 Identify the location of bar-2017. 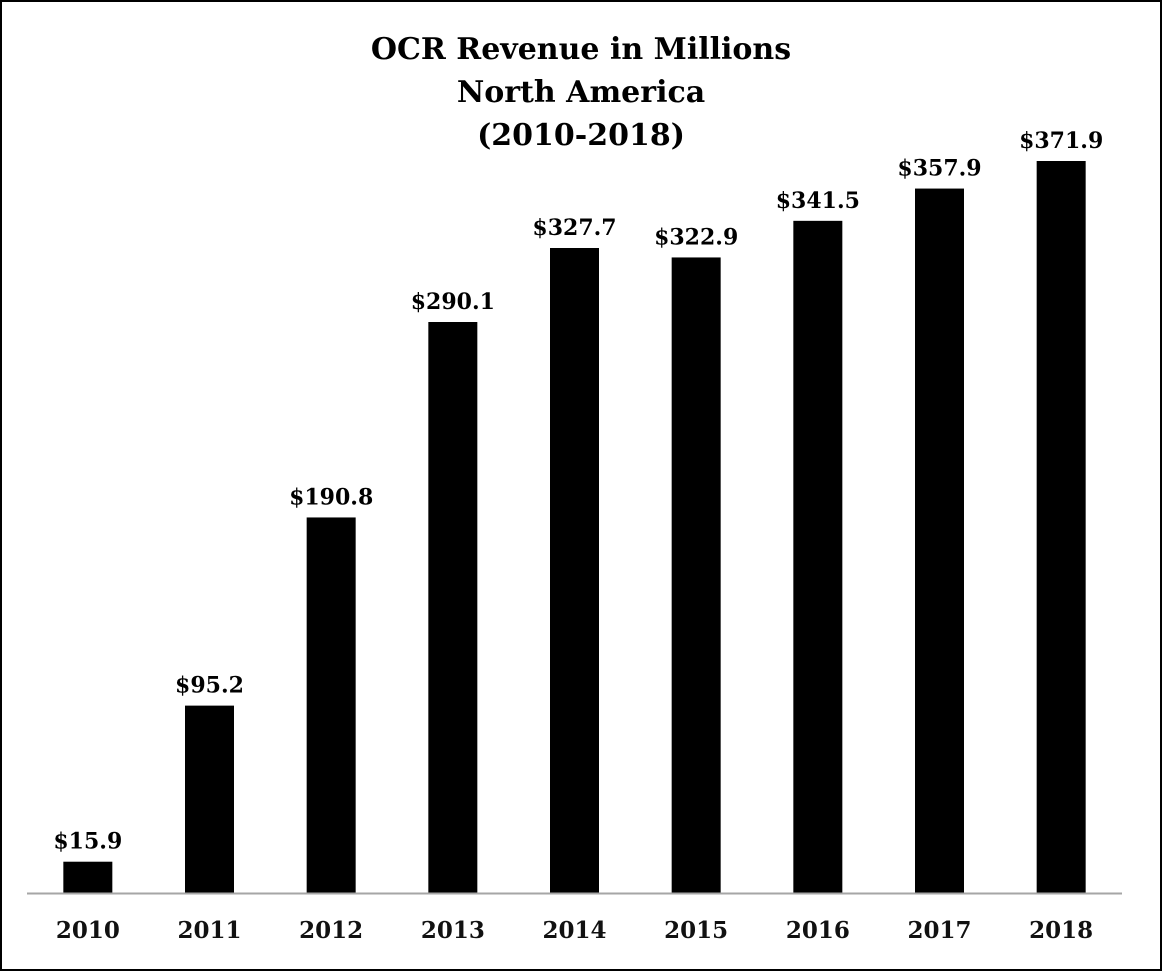
(939, 541).